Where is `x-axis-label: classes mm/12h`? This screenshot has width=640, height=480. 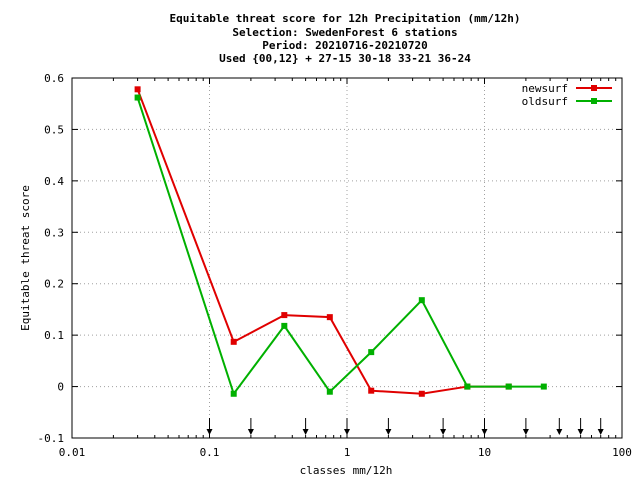 x-axis-label: classes mm/12h is located at coordinates (346, 470).